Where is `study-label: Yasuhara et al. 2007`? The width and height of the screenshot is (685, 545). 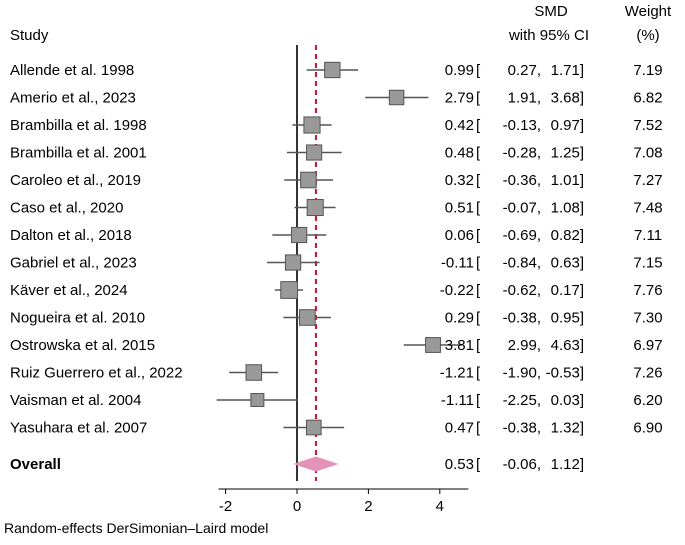 study-label: Yasuhara et al. 2007 is located at coordinates (78, 428).